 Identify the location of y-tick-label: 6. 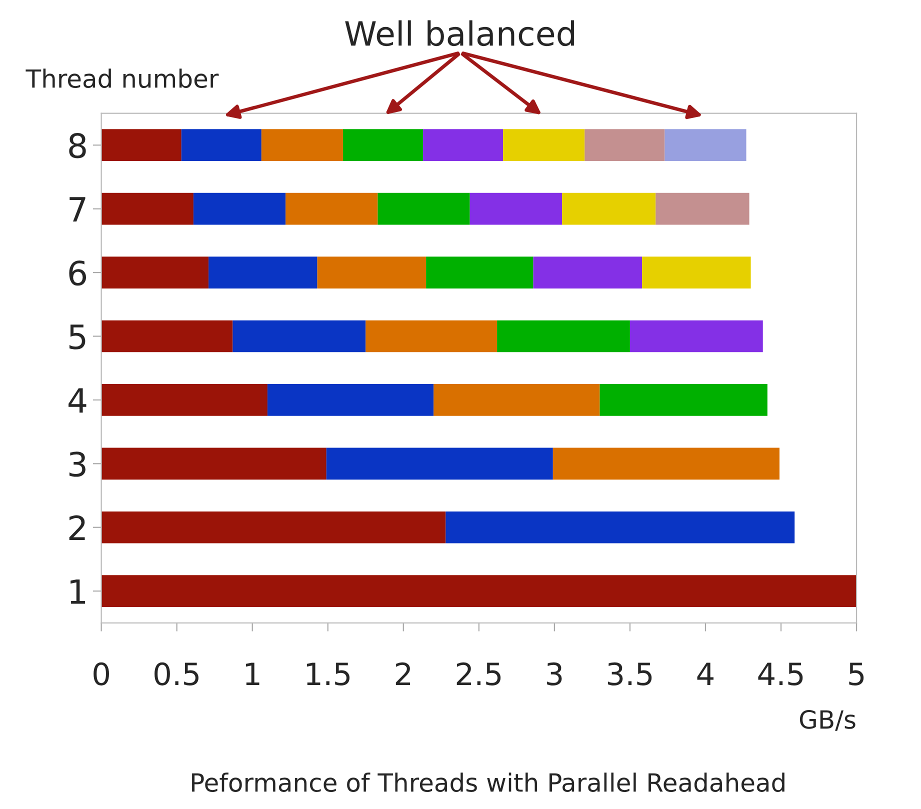
(77, 273).